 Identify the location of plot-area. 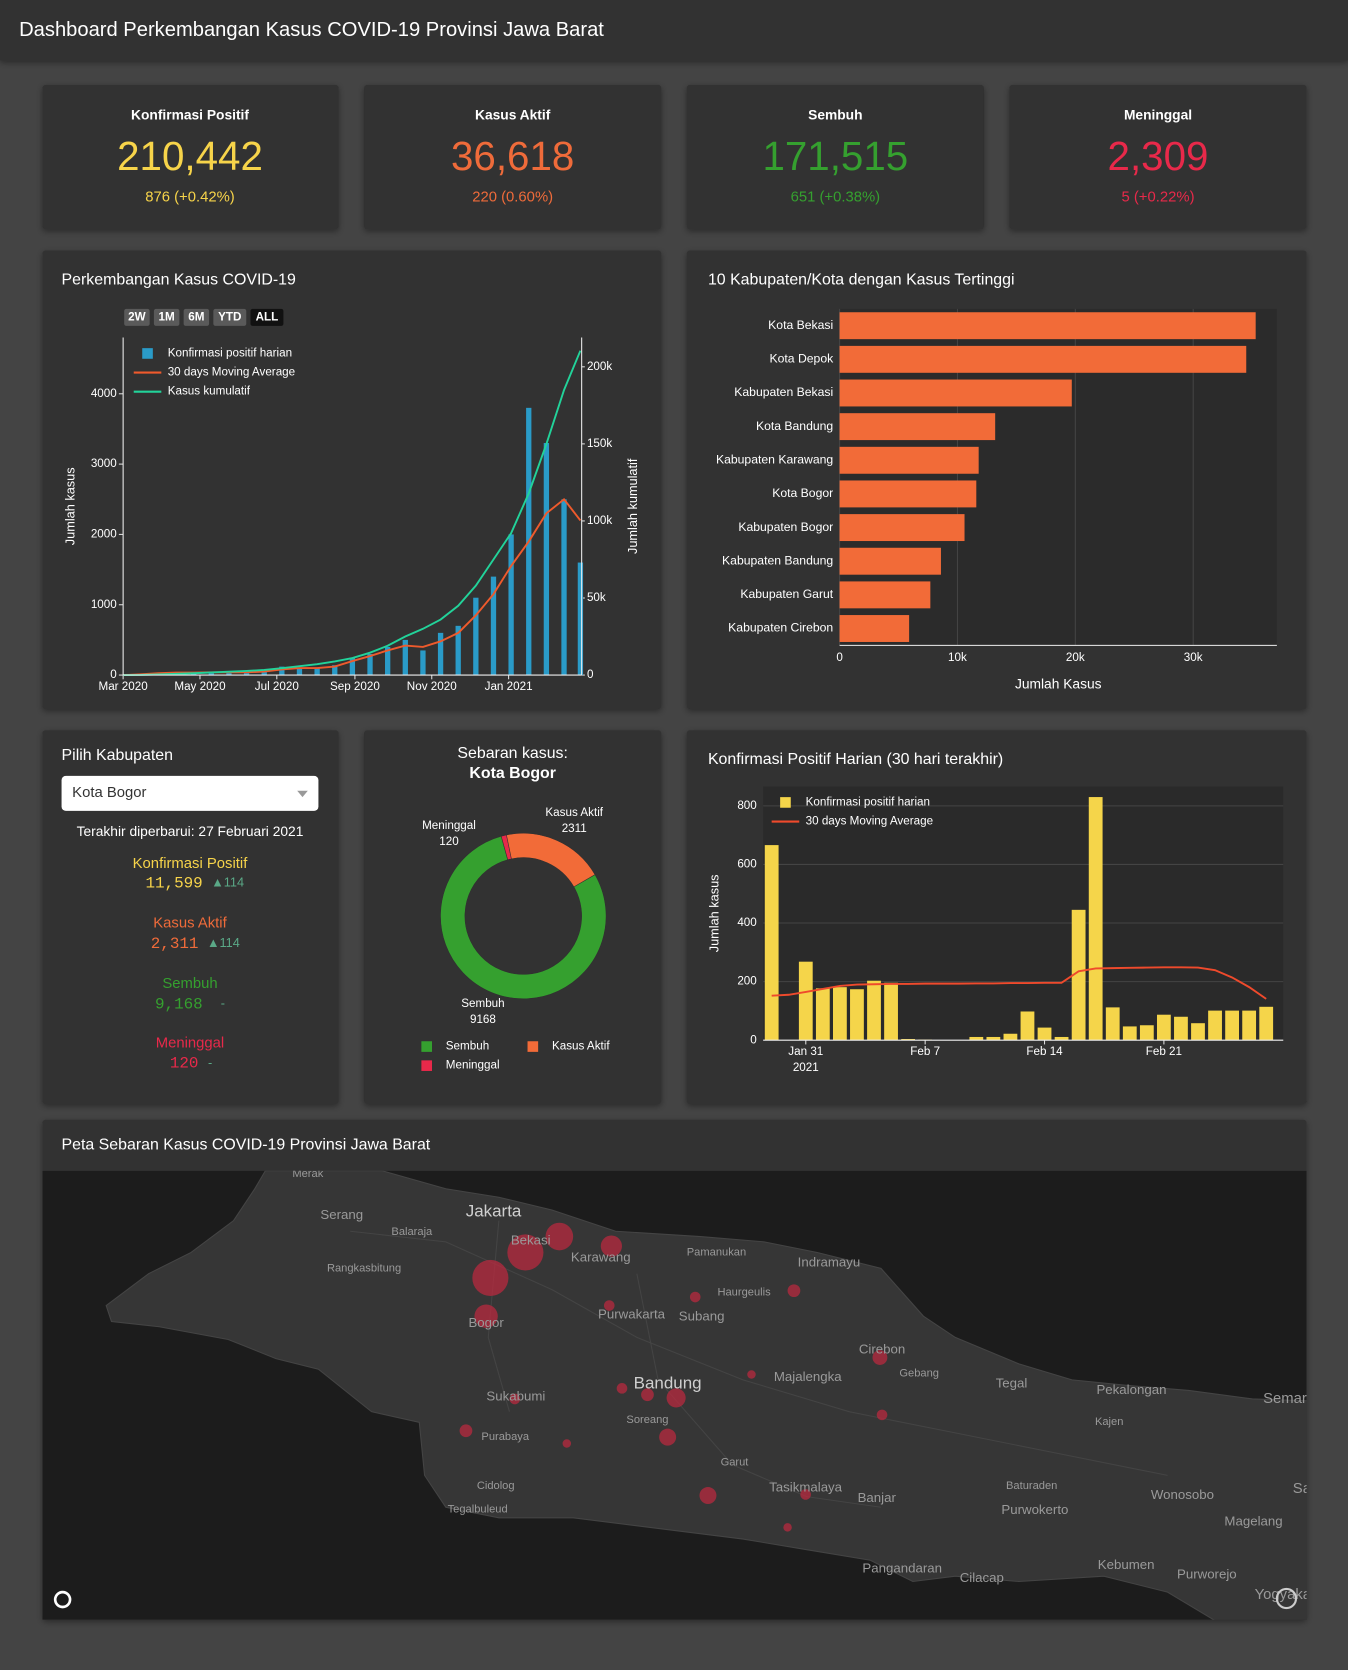
(1023, 913).